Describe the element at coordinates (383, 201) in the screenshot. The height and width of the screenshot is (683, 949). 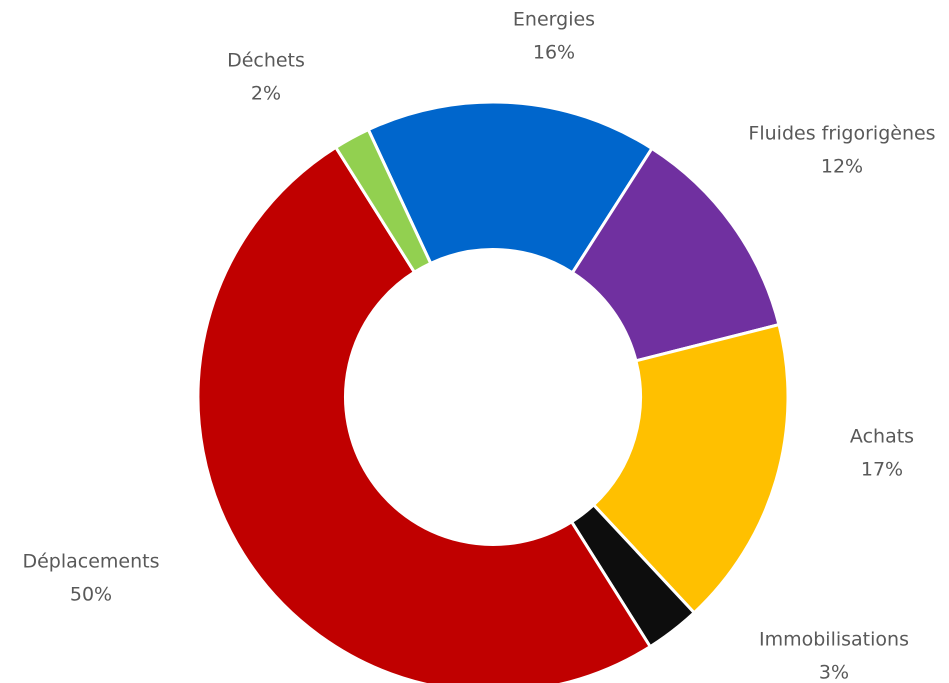
I see `slice-dechets` at that location.